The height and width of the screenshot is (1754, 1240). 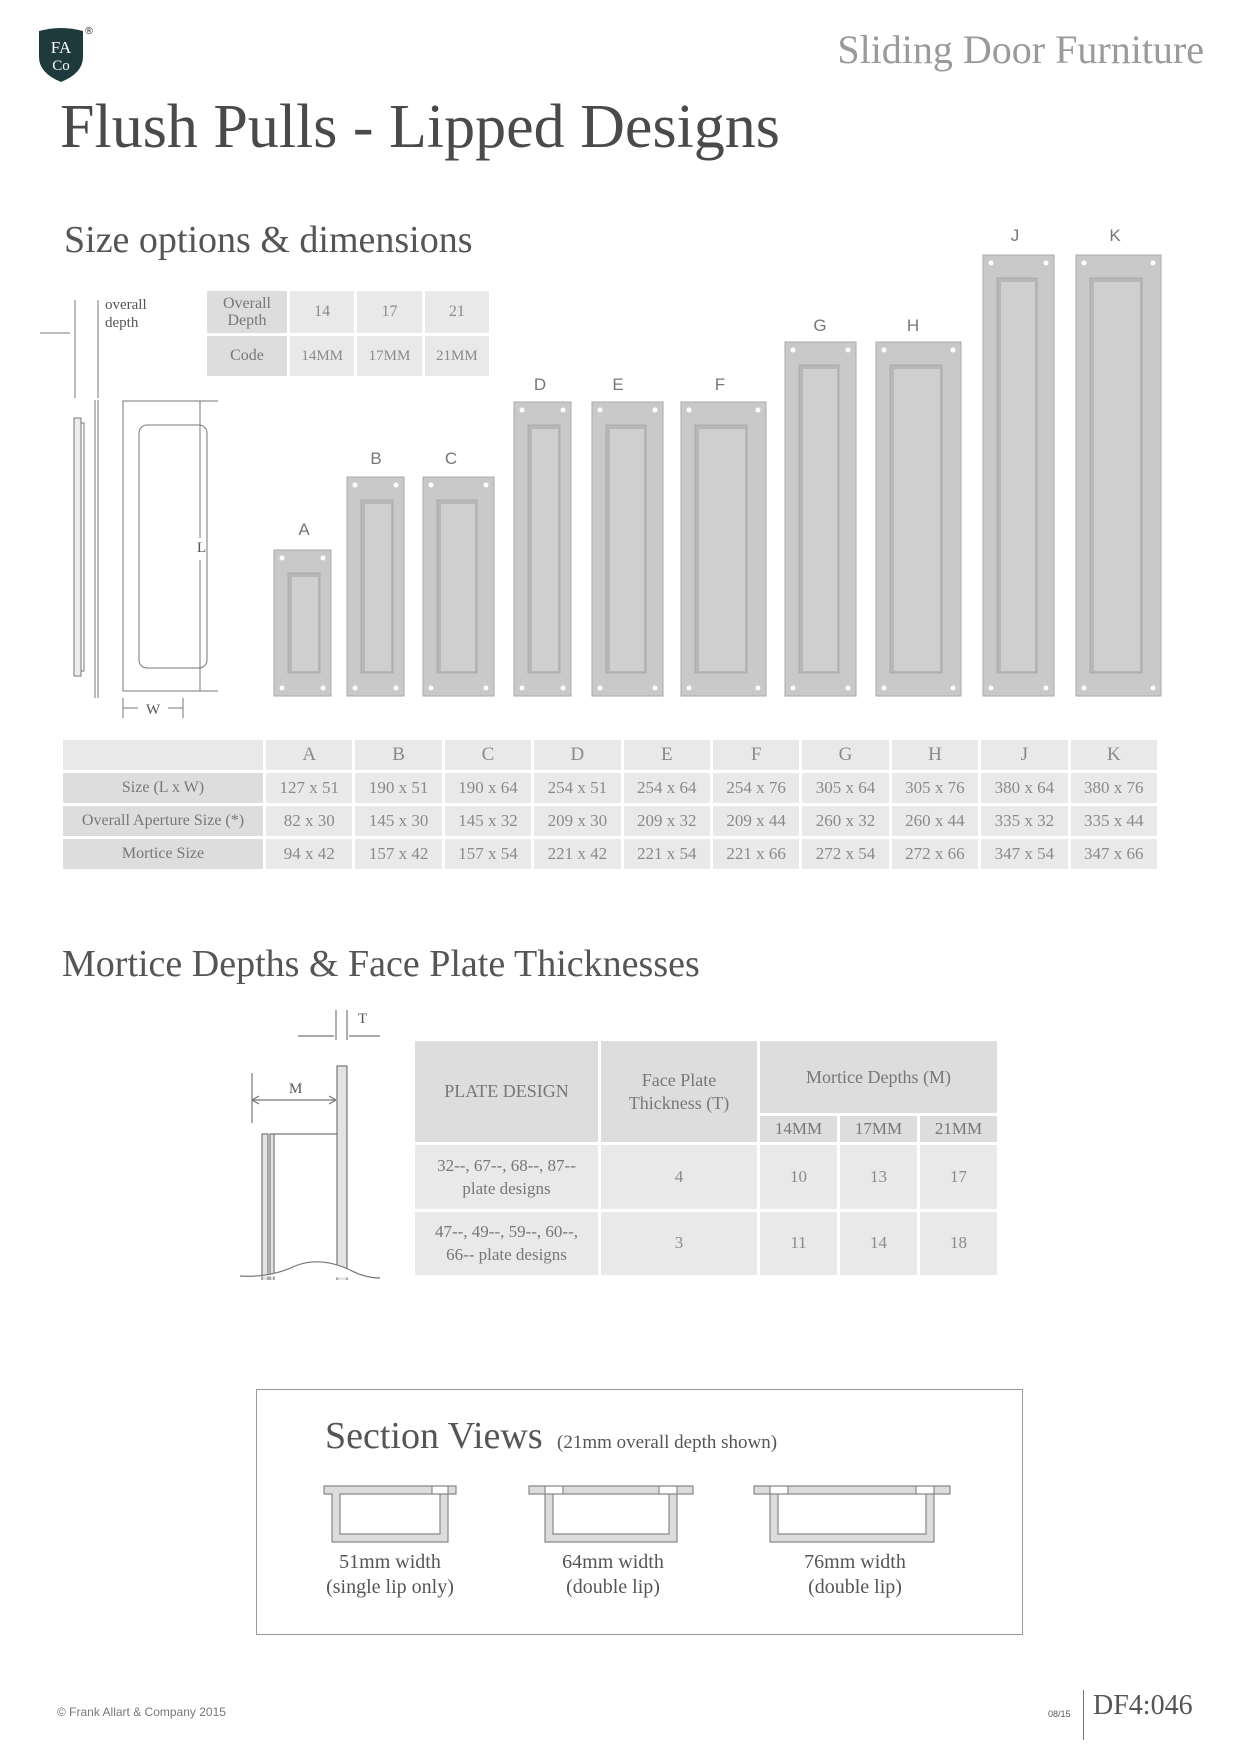 I want to click on flush-pull-d, so click(x=542, y=549).